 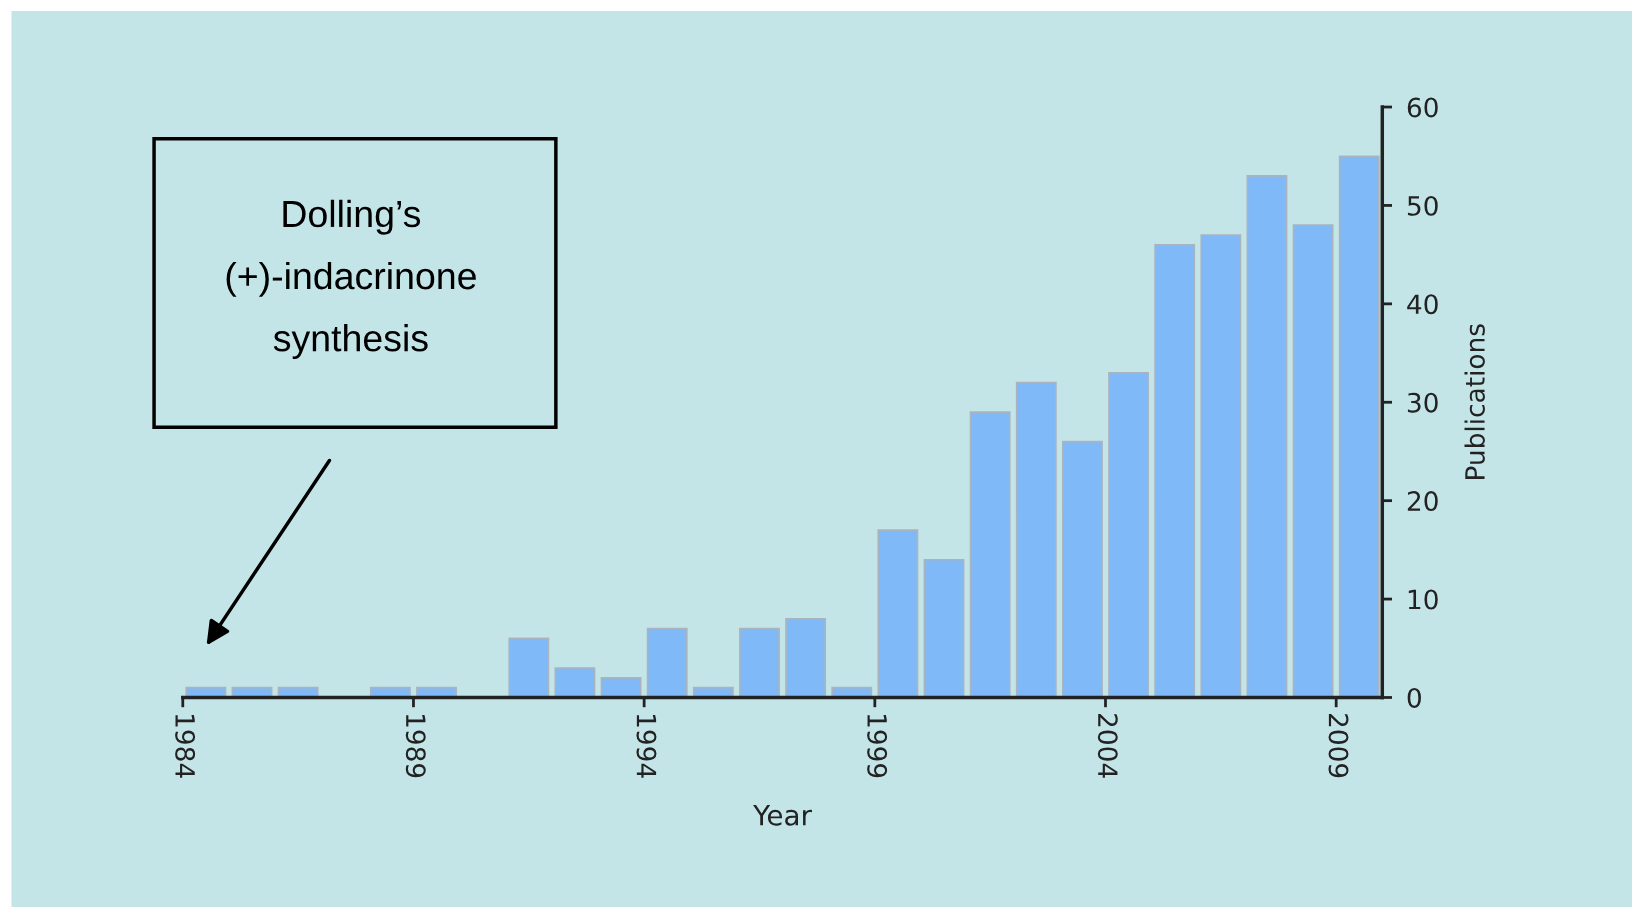 What do you see at coordinates (185, 746) in the screenshot?
I see `x-tick-label: 1984` at bounding box center [185, 746].